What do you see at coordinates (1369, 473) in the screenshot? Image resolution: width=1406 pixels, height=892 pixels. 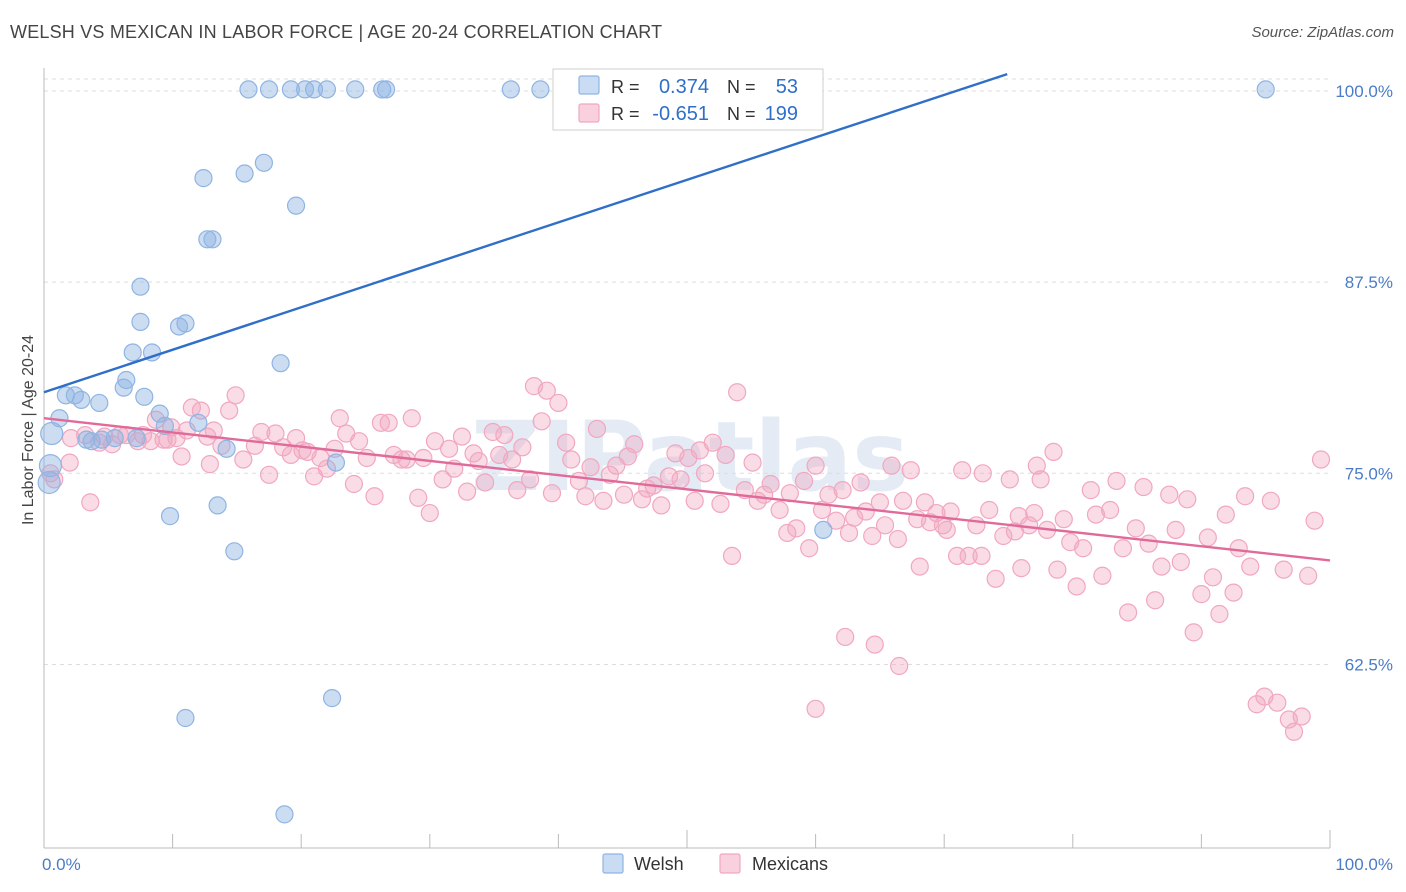 I see `y-tick-label: 75.0%` at bounding box center [1369, 473].